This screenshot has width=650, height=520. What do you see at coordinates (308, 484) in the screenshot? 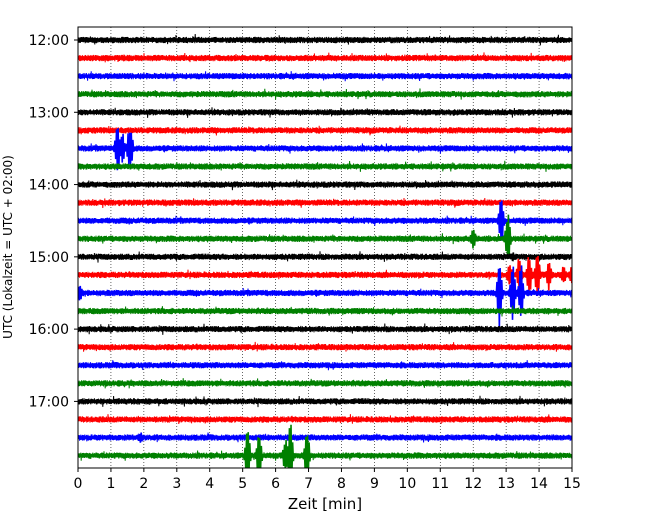
I see `x-tick-label: 7` at bounding box center [308, 484].